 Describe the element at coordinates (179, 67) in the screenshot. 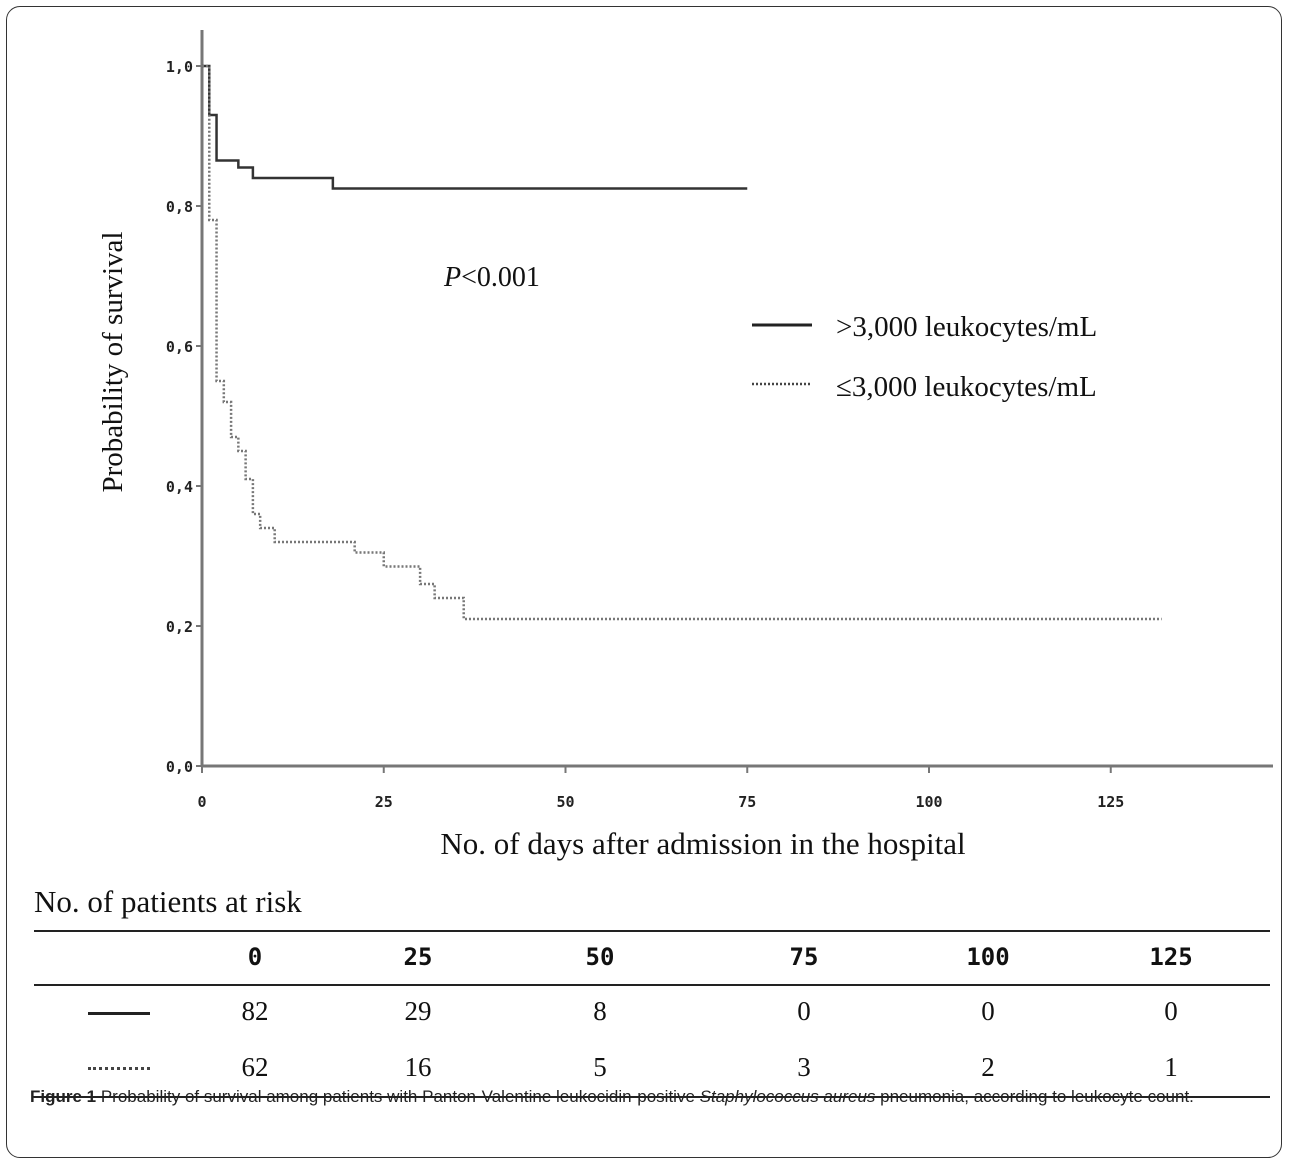

I see `y-tick-label: 1,0` at that location.